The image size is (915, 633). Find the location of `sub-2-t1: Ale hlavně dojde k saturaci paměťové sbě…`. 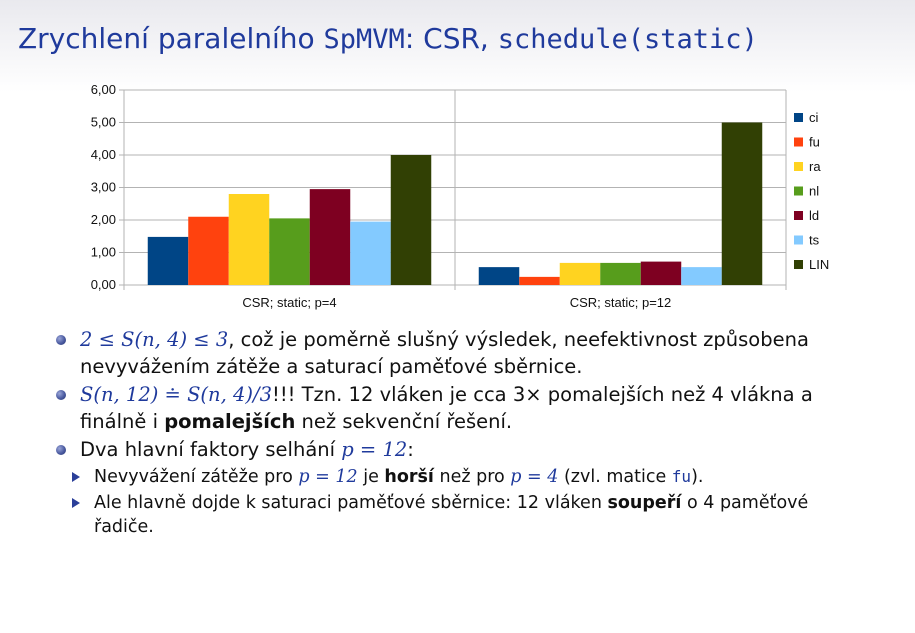

sub-2-t1: Ale hlavně dojde k saturaci paměťové sbě… is located at coordinates (351, 503).